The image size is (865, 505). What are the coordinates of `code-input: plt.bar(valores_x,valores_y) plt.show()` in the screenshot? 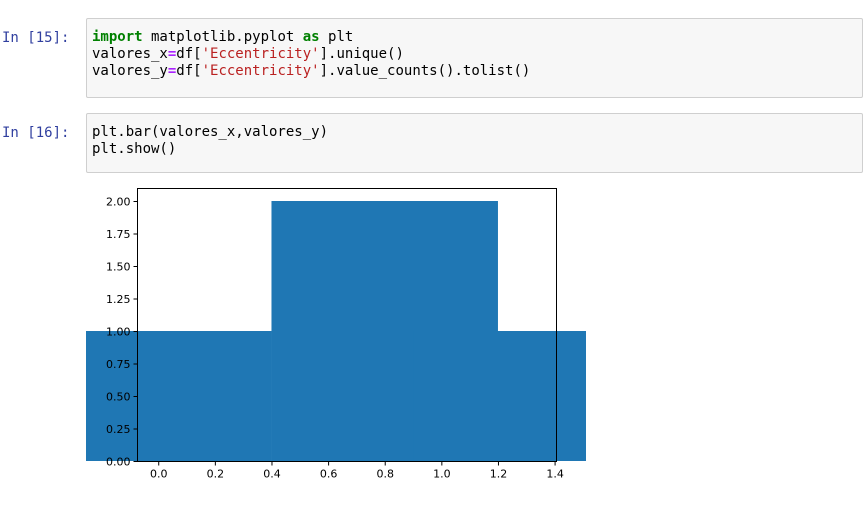 It's located at (474, 143).